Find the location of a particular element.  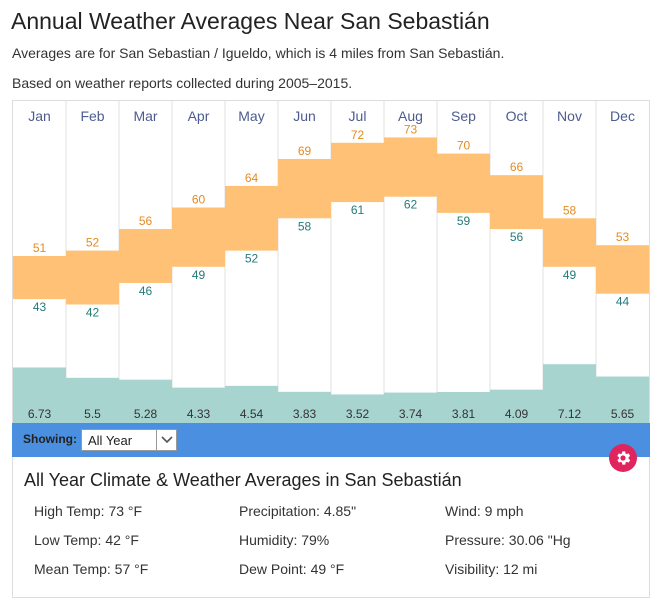

low-temp-label: 44 is located at coordinates (623, 302).